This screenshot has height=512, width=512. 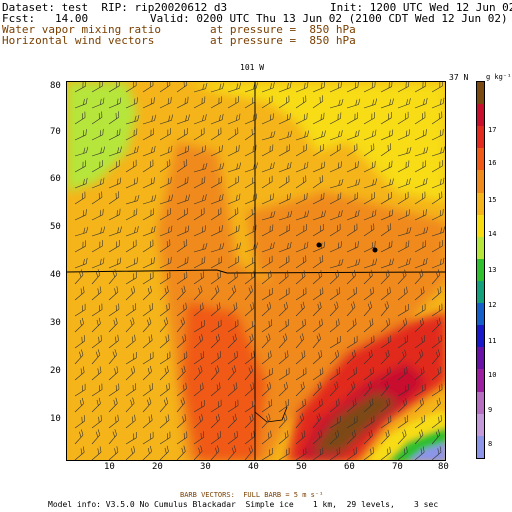 What do you see at coordinates (492, 341) in the screenshot?
I see `colorbar-label: 11` at bounding box center [492, 341].